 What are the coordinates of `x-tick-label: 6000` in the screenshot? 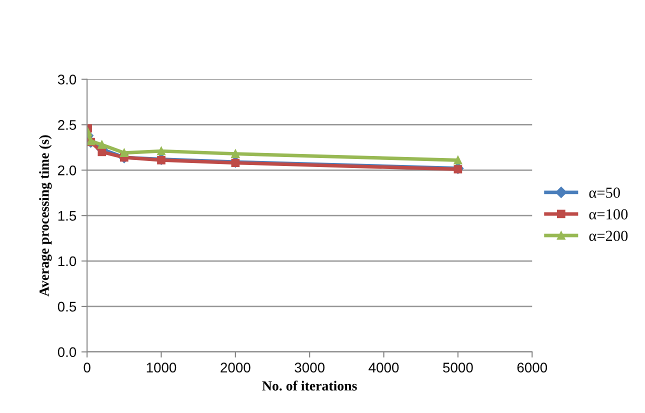 It's located at (532, 367).